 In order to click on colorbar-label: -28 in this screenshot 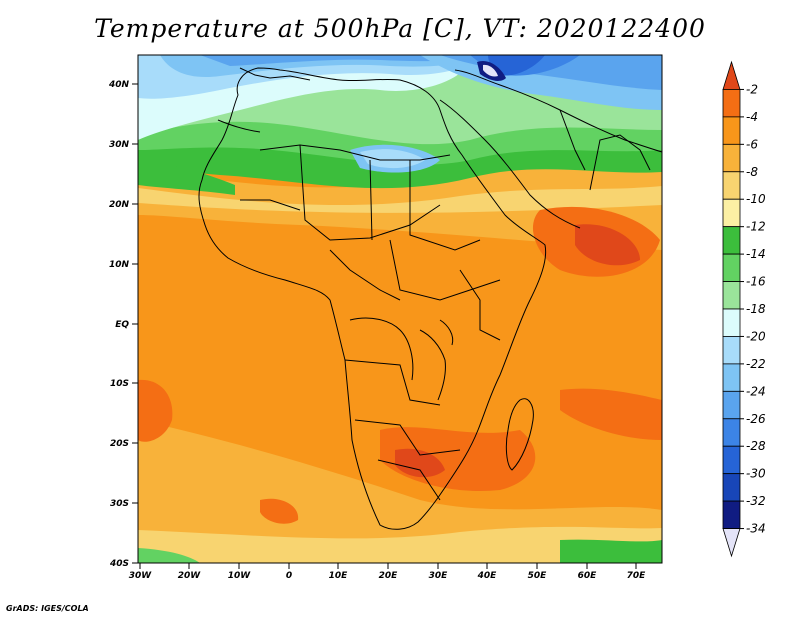, I will do `click(756, 446)`.